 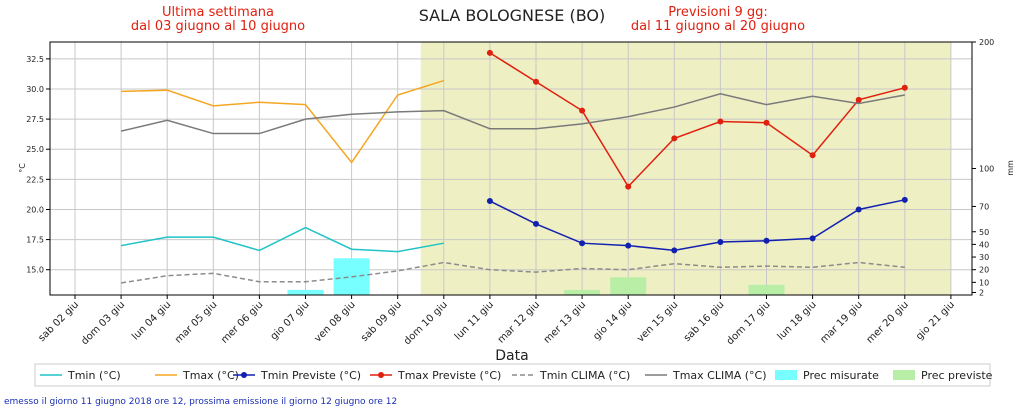 What do you see at coordinates (290, 320) in the screenshot?
I see `x-tick-label: gio 07 giu` at bounding box center [290, 320].